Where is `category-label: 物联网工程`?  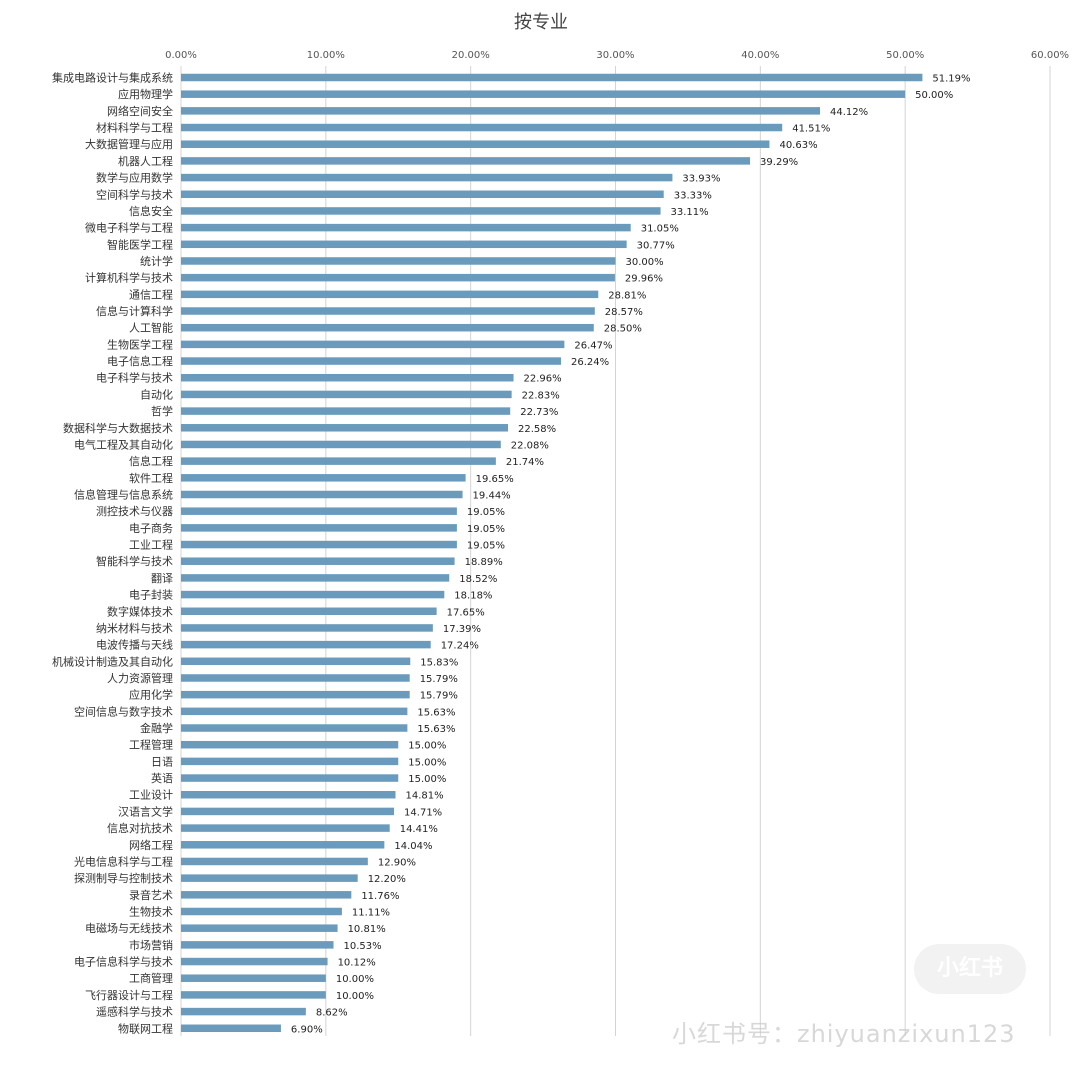 category-label: 物联网工程 is located at coordinates (145, 1028).